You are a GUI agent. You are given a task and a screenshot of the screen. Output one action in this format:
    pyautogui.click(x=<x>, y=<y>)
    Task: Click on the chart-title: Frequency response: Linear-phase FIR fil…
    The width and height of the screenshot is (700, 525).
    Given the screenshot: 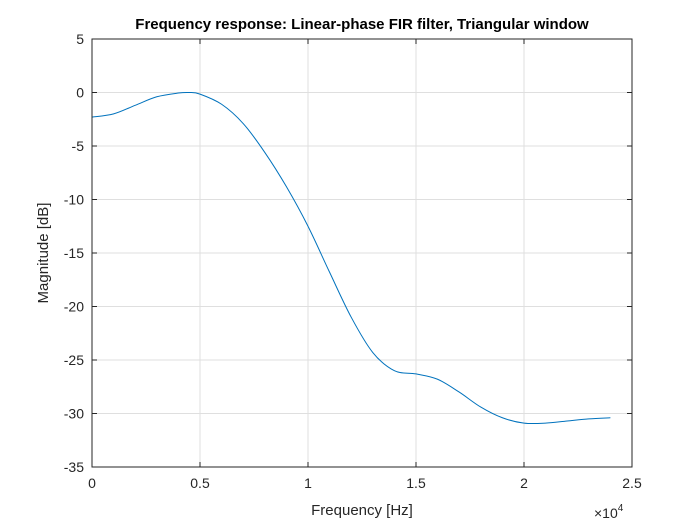 What is the action you would take?
    pyautogui.click(x=362, y=24)
    